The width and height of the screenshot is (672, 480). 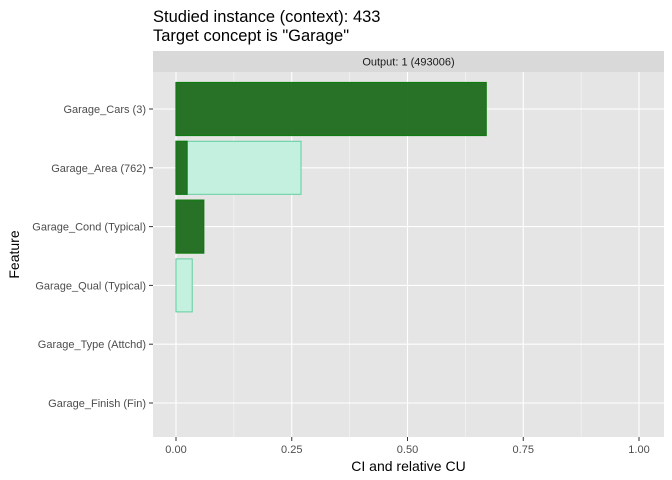 I want to click on y-tick-label: Garage_Qual (Typical), so click(x=90, y=286).